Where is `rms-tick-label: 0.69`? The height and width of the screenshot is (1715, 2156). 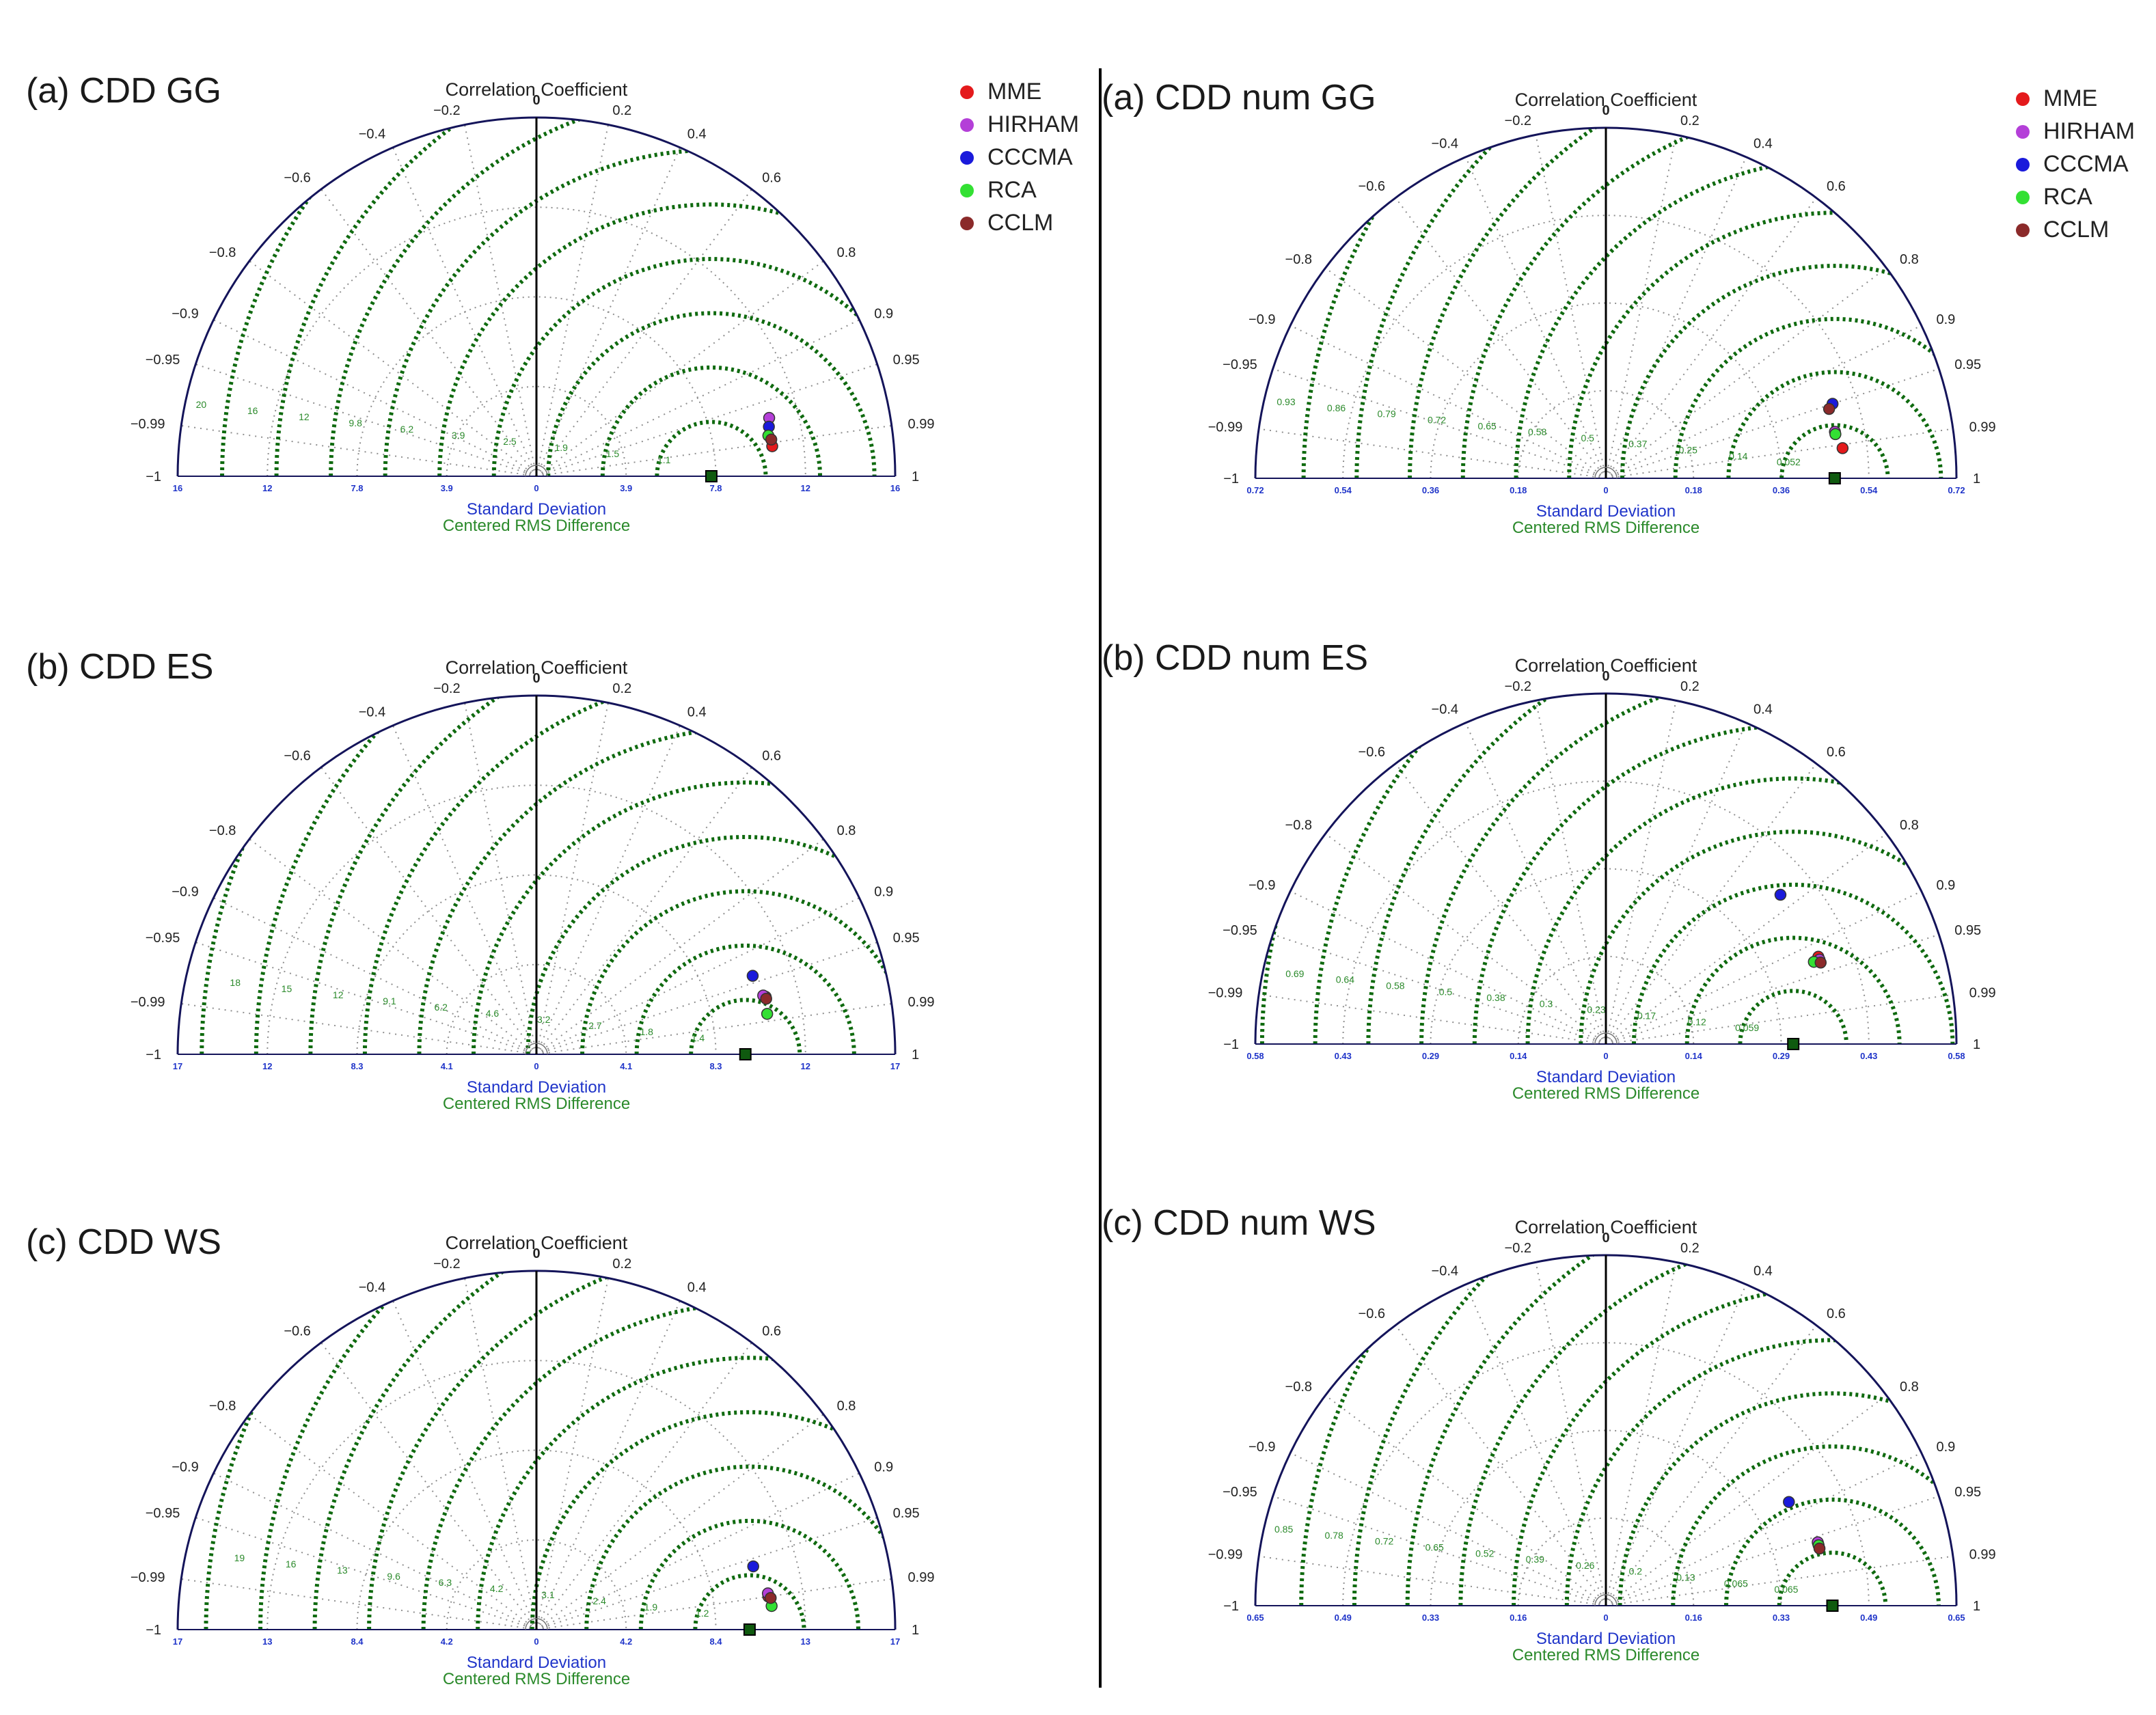
rms-tick-label: 0.69 is located at coordinates (1294, 973).